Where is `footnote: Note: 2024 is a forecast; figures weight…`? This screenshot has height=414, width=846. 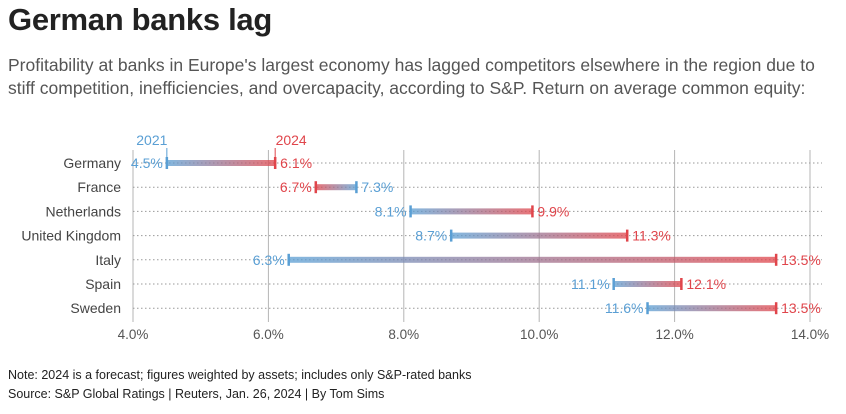 footnote: Note: 2024 is a forecast; figures weight… is located at coordinates (240, 375).